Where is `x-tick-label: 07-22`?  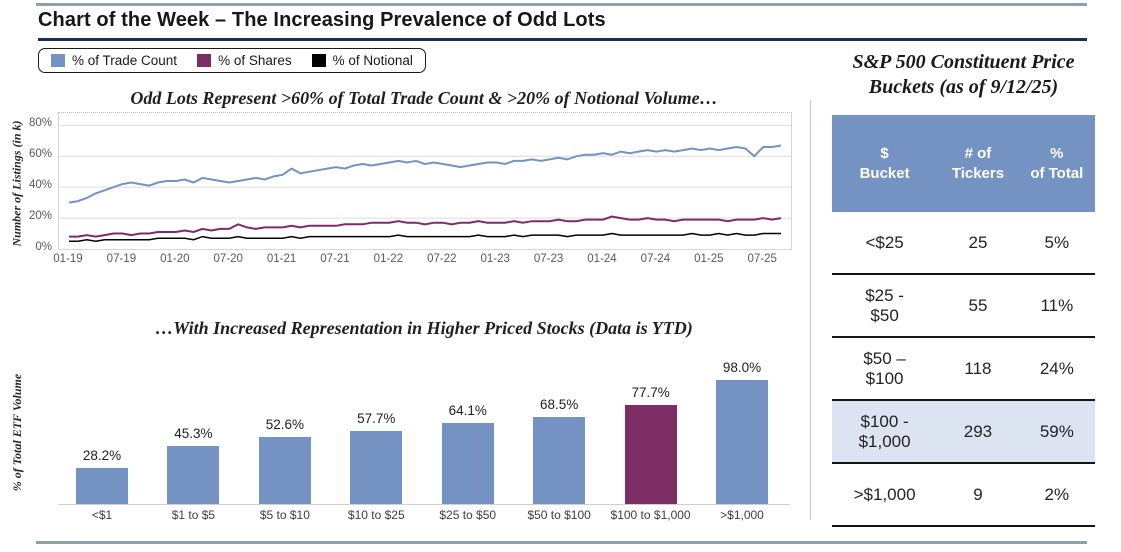
x-tick-label: 07-22 is located at coordinates (442, 259).